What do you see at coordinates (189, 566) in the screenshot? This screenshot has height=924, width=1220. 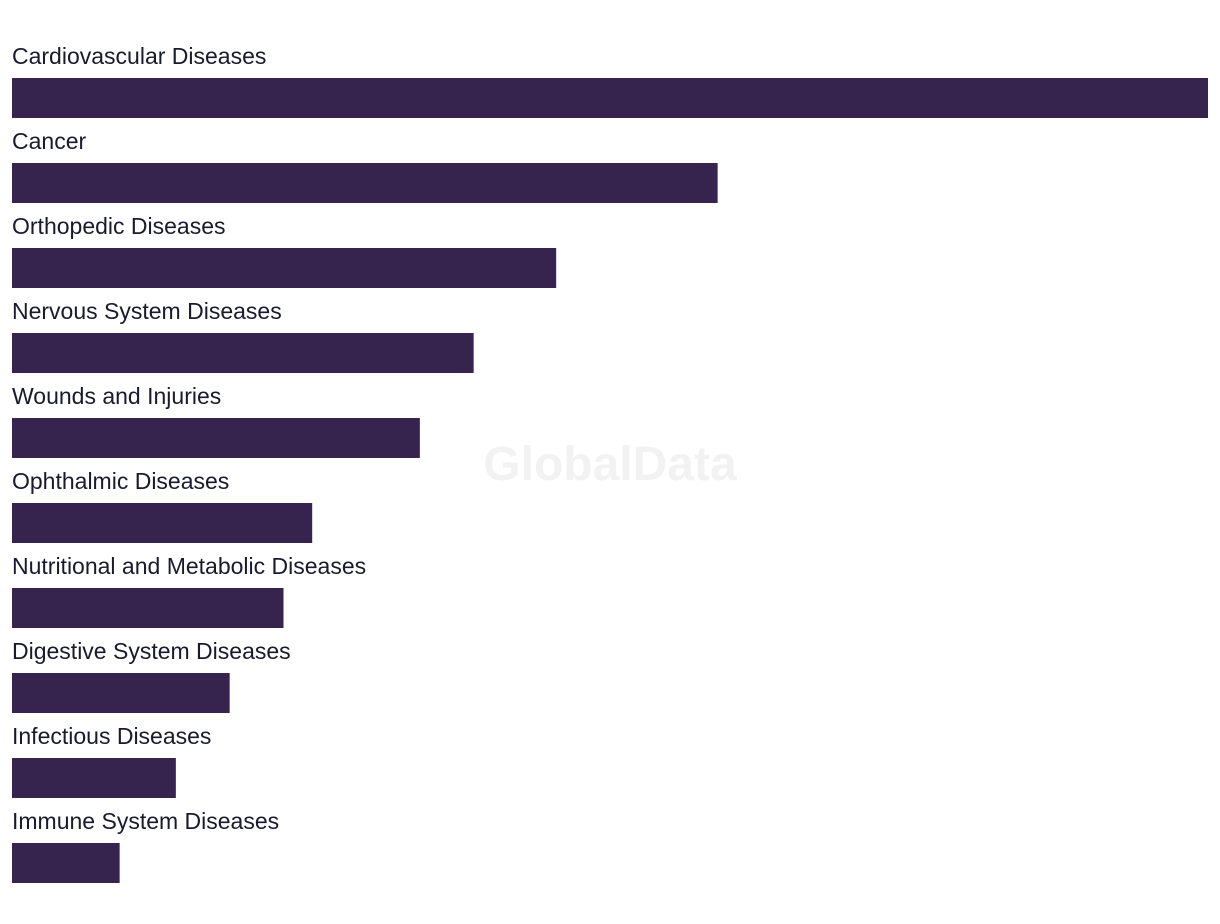 I see `category-label: Nutritional and Metabolic Diseases` at bounding box center [189, 566].